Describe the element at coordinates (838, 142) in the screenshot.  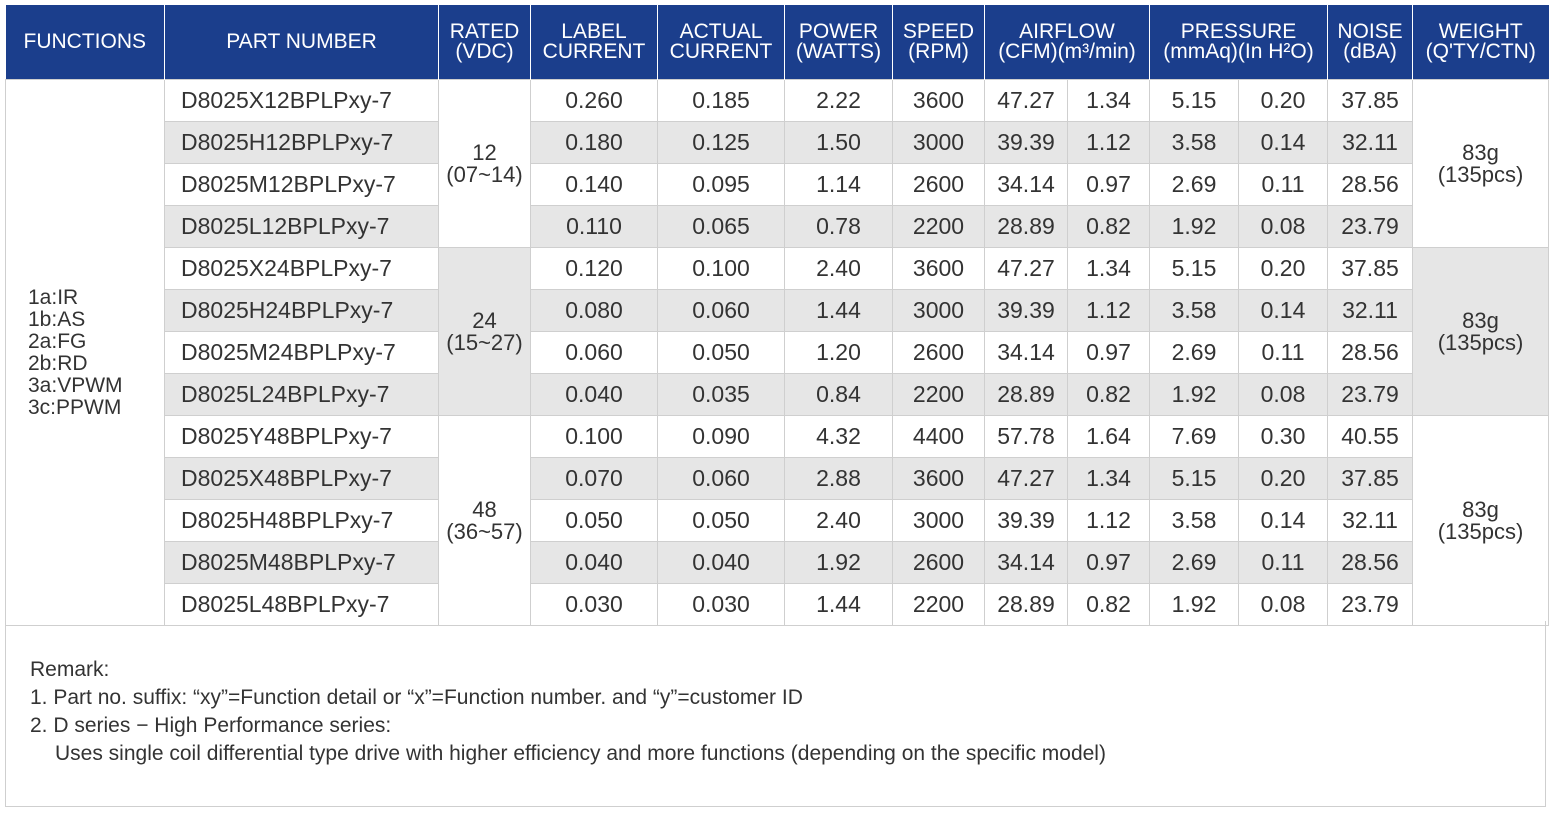
I see `power-cell: 1.50` at that location.